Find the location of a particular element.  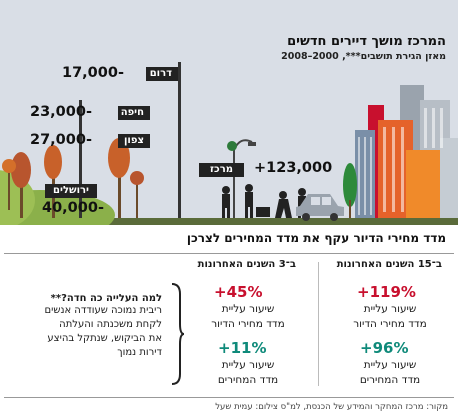

stat-label-15y-line2: מדד מחירי הדיור is located at coordinates (390, 324).